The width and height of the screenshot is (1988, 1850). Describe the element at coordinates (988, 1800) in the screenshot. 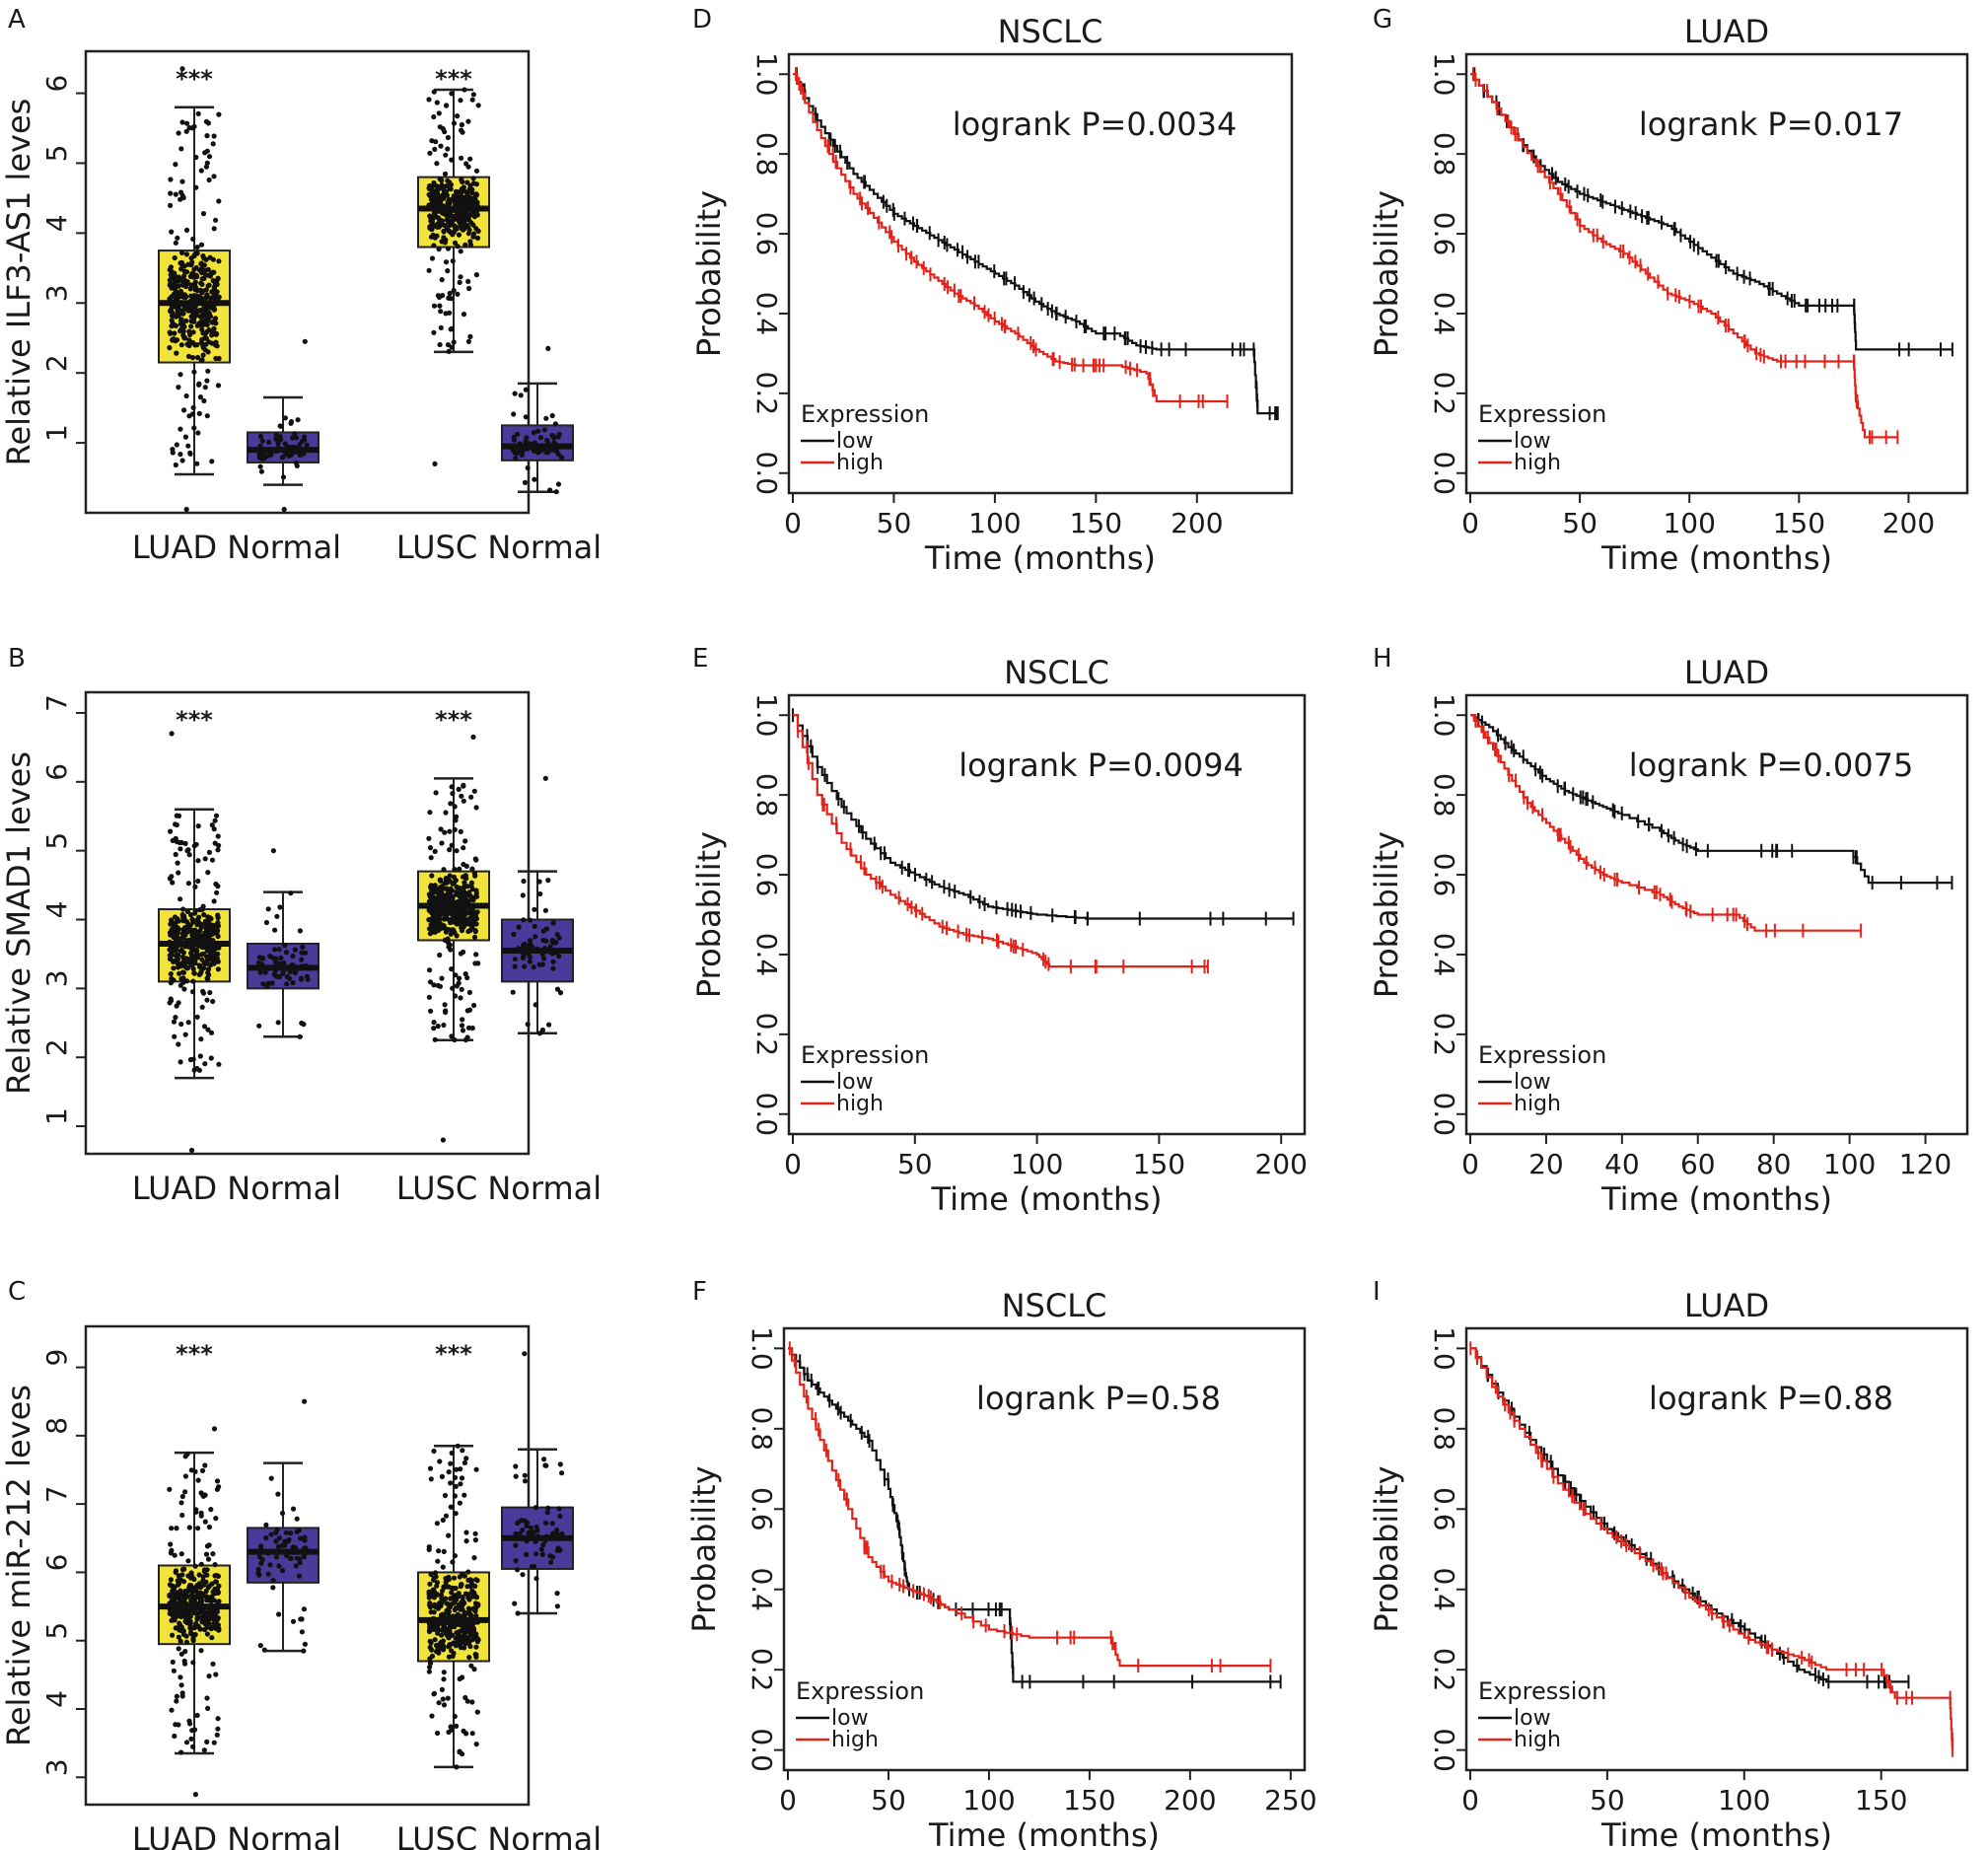

I see `x-tick-label: 100` at that location.